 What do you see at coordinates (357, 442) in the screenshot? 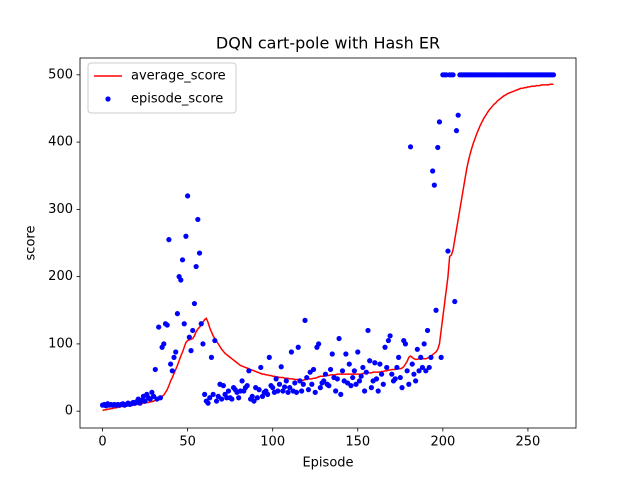
I see `x-tick-label: 150` at bounding box center [357, 442].